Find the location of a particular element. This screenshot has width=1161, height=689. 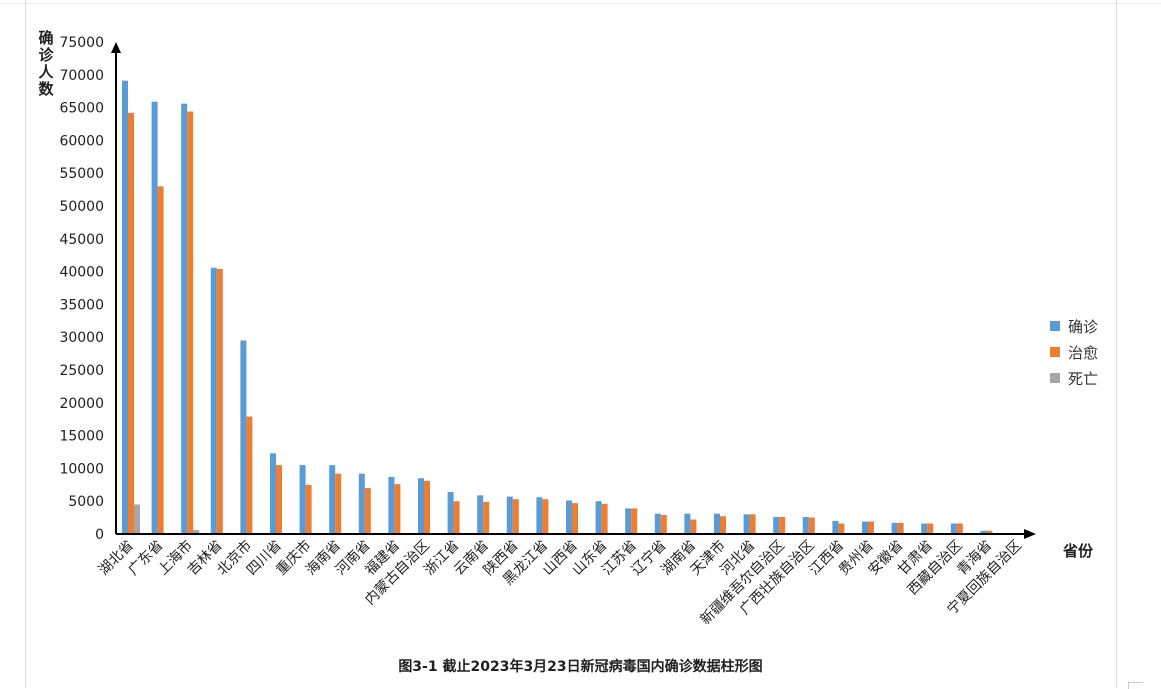

legend: 确诊 治愈 死亡 is located at coordinates (1074, 352).